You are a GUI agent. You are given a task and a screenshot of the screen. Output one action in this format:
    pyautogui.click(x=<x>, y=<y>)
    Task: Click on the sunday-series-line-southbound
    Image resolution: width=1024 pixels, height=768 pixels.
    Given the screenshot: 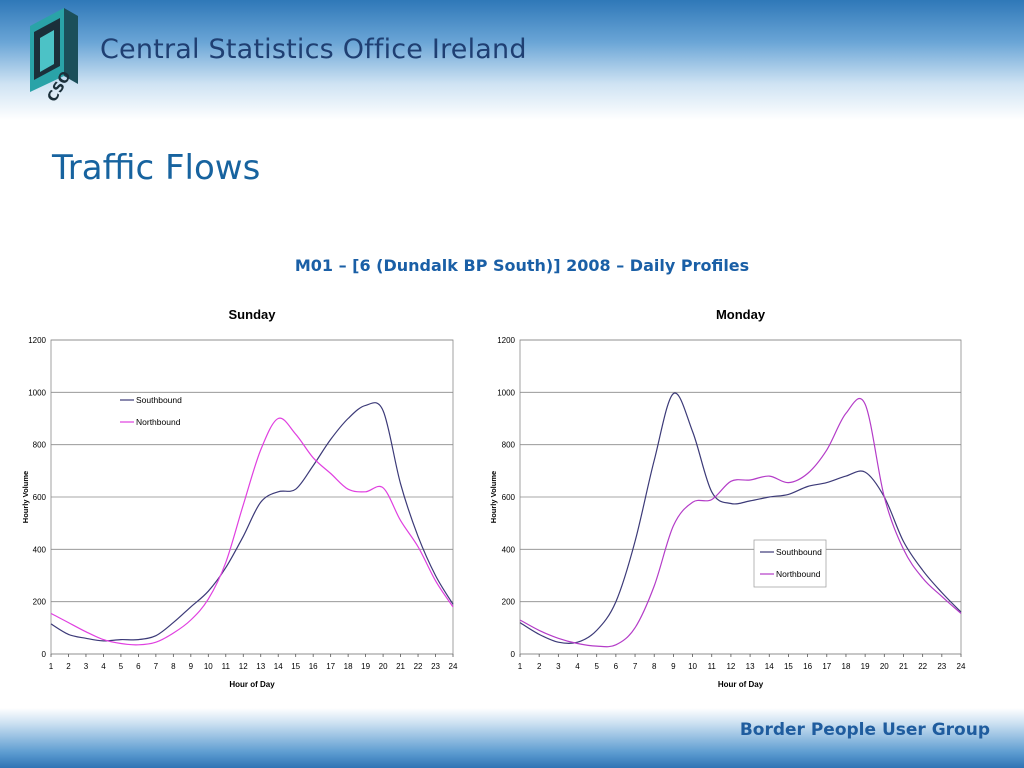 What is the action you would take?
    pyautogui.click(x=252, y=522)
    